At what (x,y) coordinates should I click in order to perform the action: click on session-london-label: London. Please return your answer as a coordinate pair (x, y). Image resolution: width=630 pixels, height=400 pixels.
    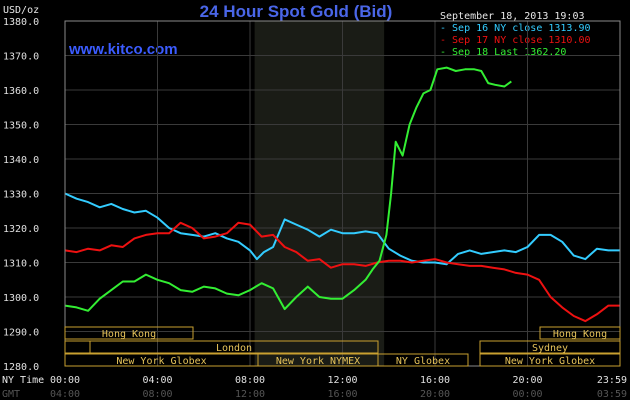
    Looking at the image, I should click on (234, 348).